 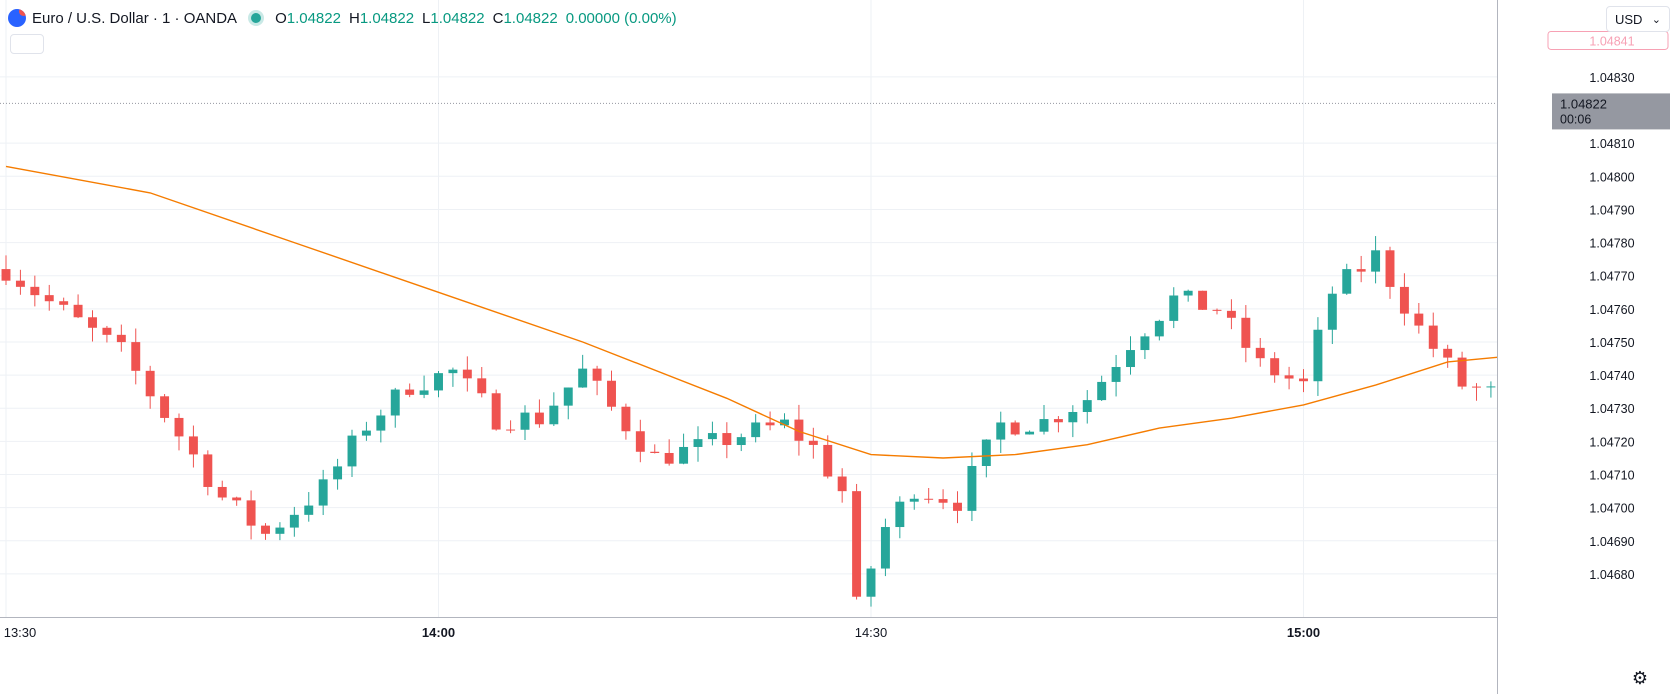 What do you see at coordinates (1640, 678) in the screenshot?
I see `chart-settings-button: ⚙` at bounding box center [1640, 678].